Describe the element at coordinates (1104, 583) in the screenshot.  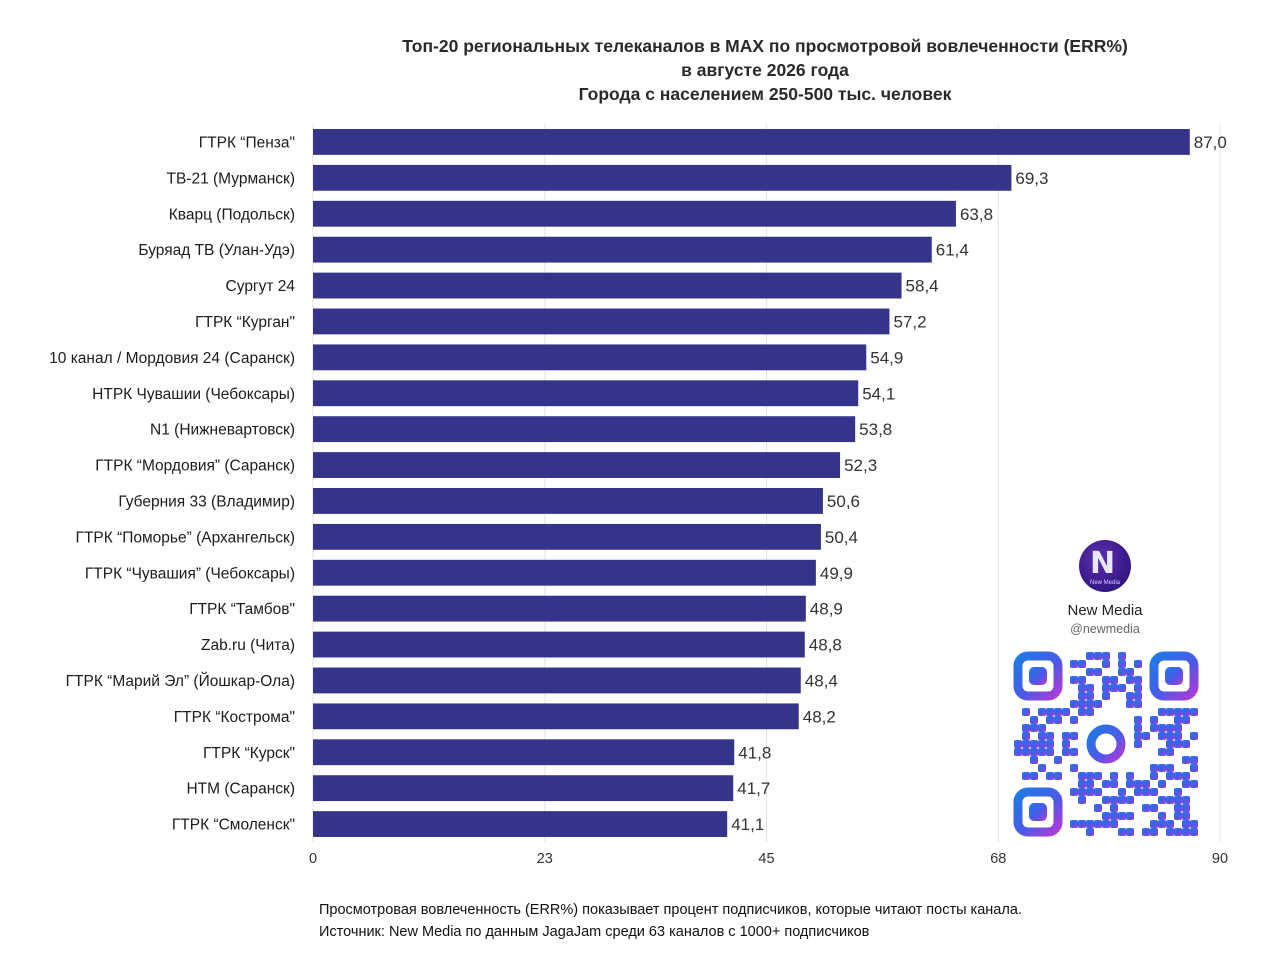
I see `logo-small-text: New Media` at that location.